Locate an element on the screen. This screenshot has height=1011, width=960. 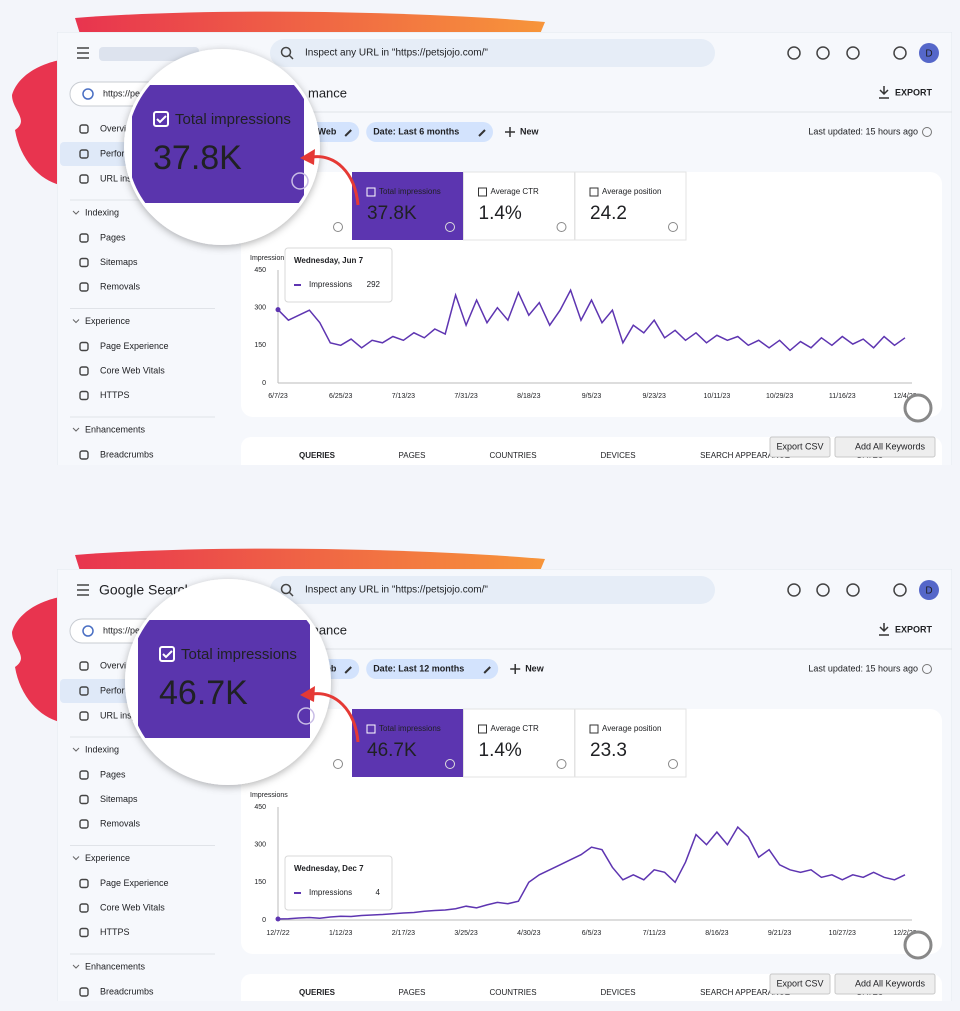
table-card is located at coordinates (591, 451).